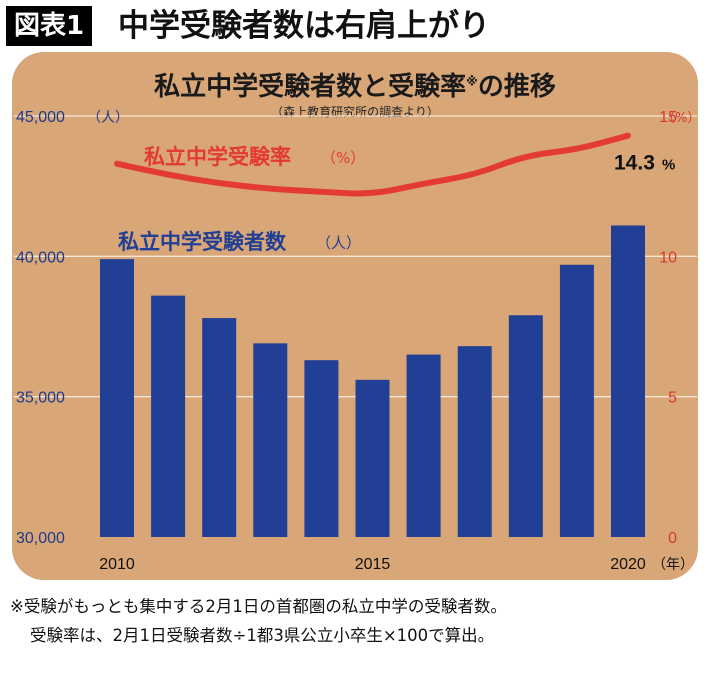  Describe the element at coordinates (668, 257) in the screenshot. I see `y-right-tick-label: 10` at that location.